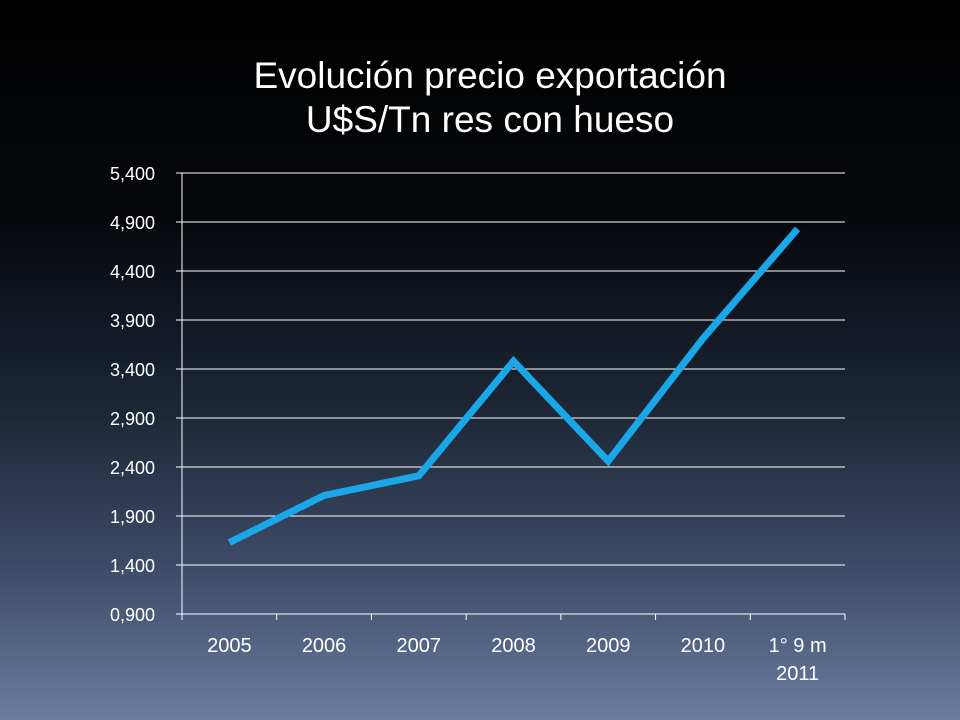 The image size is (960, 720). I want to click on y-tick-label: 2,400, so click(132, 468).